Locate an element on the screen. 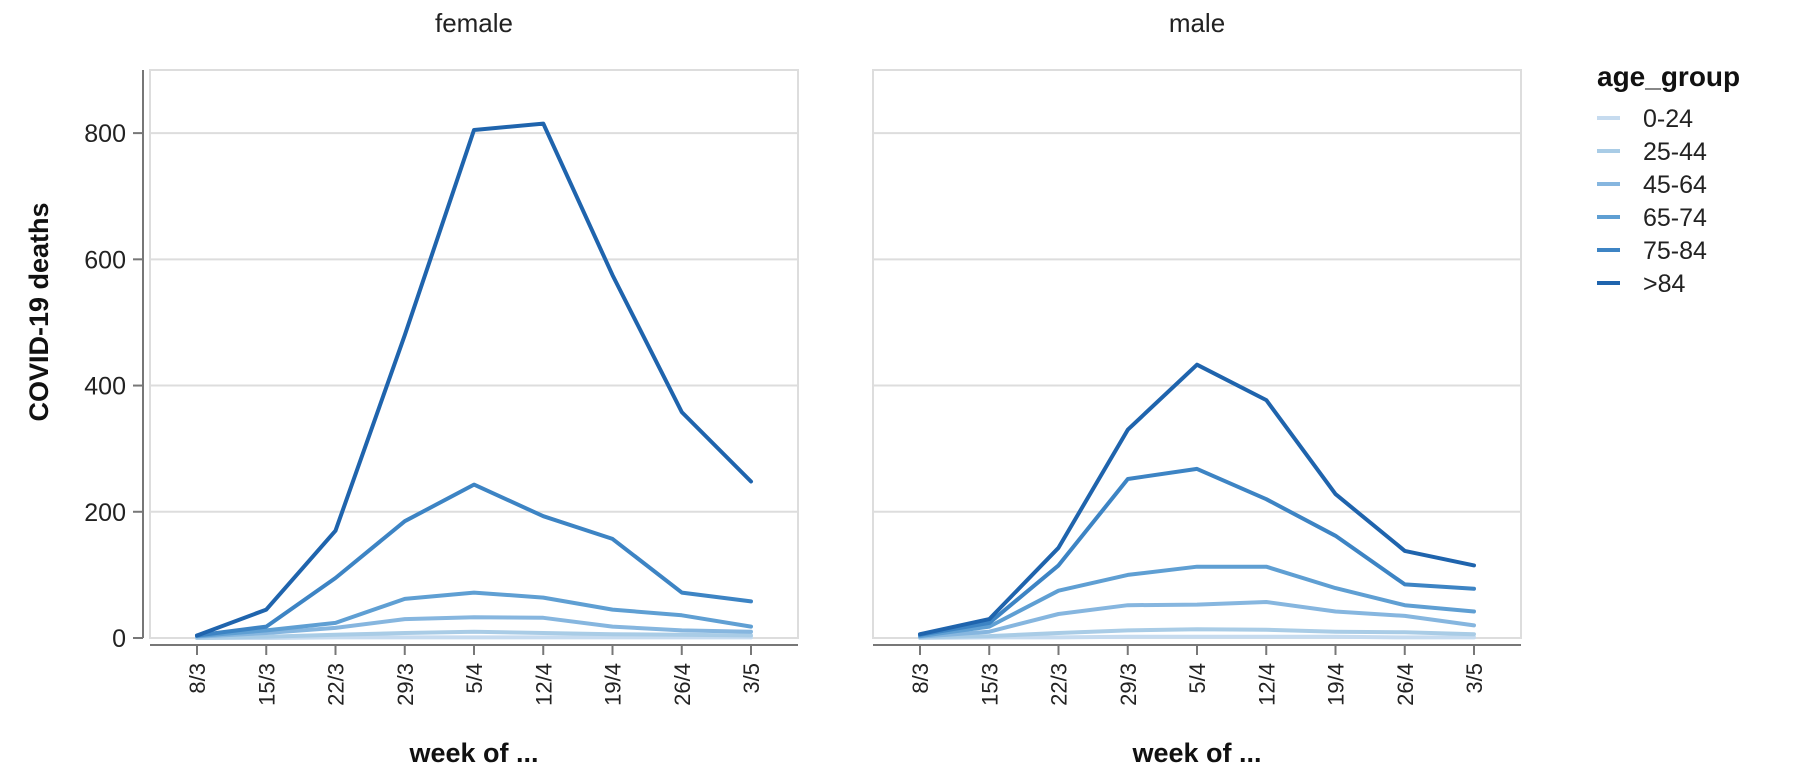 The width and height of the screenshot is (1799, 766). legend-item: 45-64 is located at coordinates (1675, 185).